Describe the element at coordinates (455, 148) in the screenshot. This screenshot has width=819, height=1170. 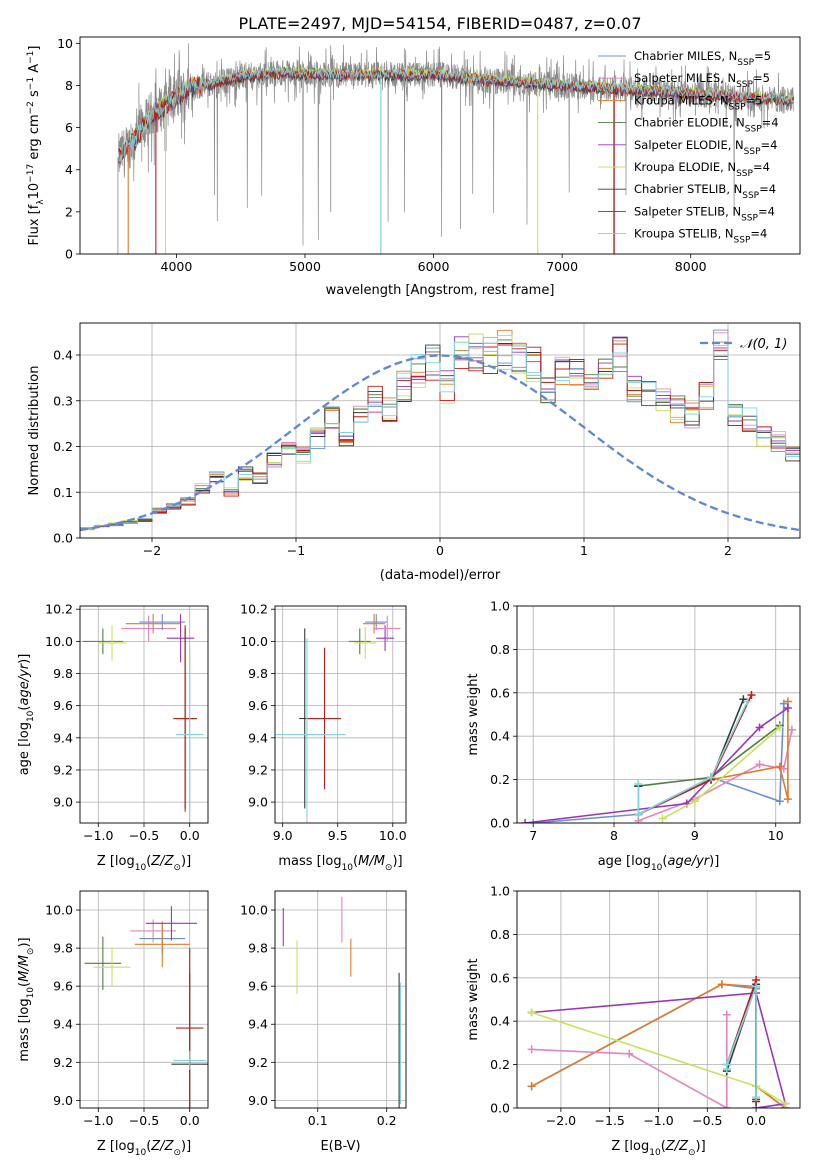
I see `plot-area-spectrum` at that location.